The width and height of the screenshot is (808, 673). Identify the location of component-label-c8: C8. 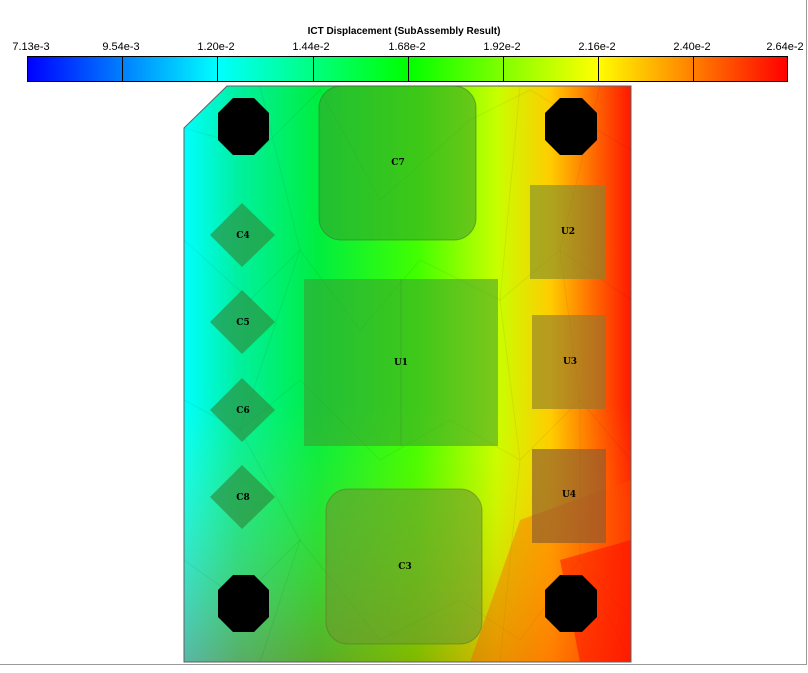
(242, 498).